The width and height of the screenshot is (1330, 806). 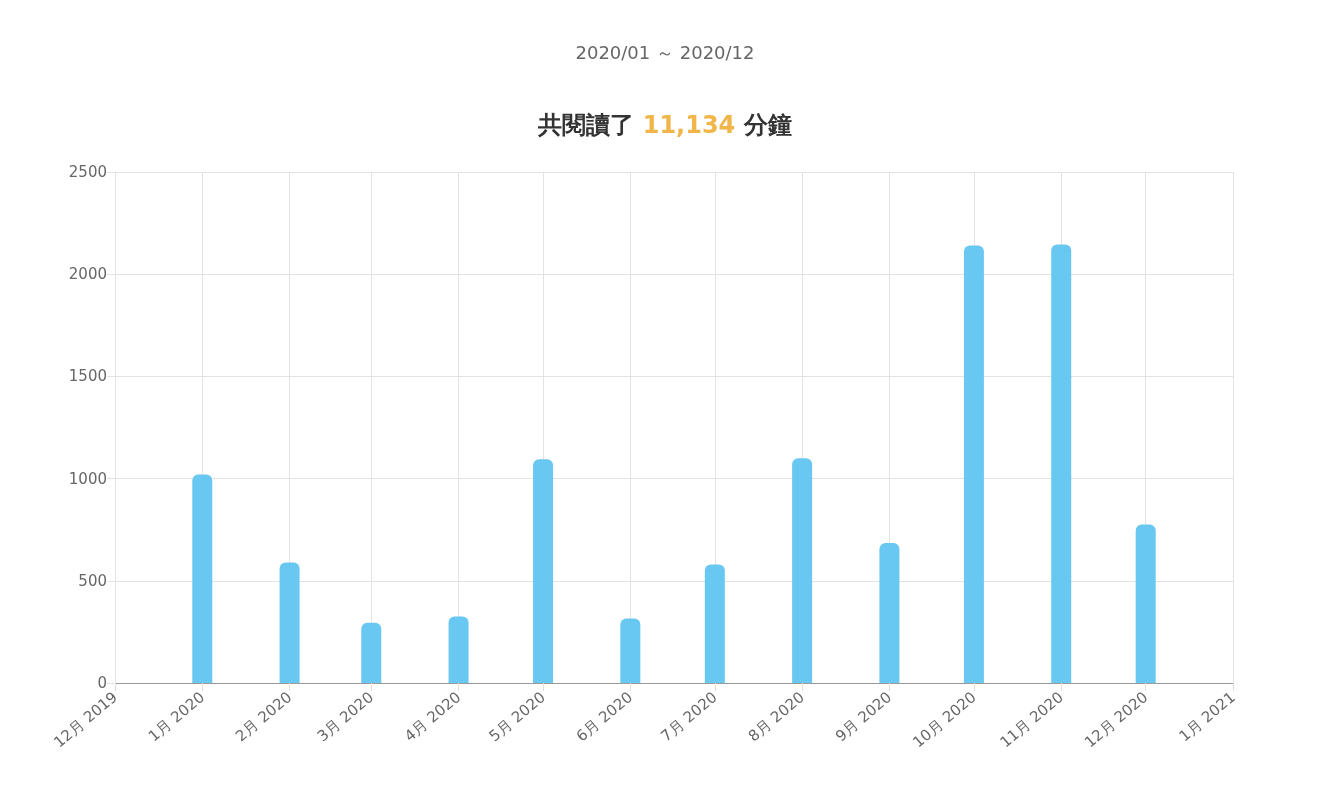 What do you see at coordinates (87, 376) in the screenshot?
I see `y-tick-label: 1500` at bounding box center [87, 376].